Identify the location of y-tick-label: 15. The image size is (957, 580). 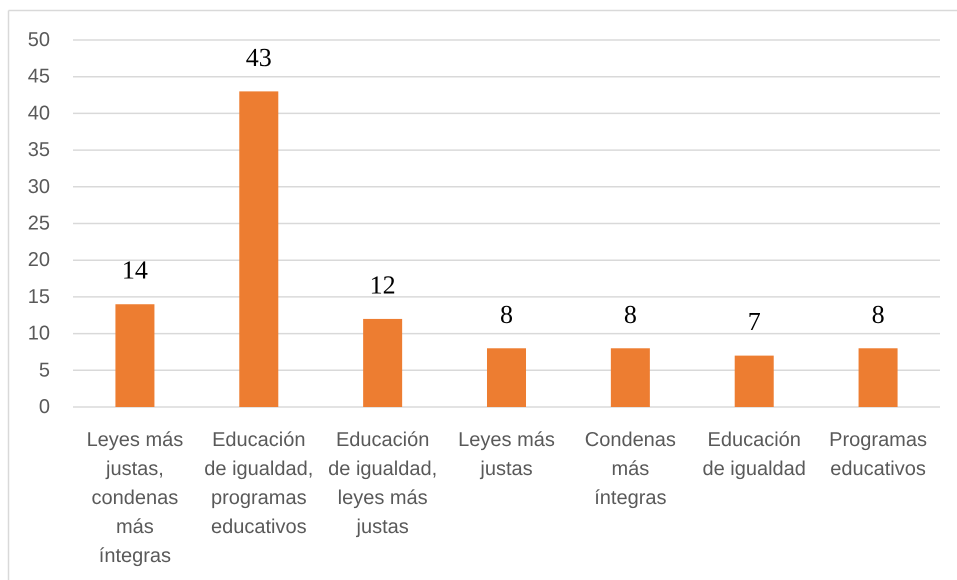
(39, 297).